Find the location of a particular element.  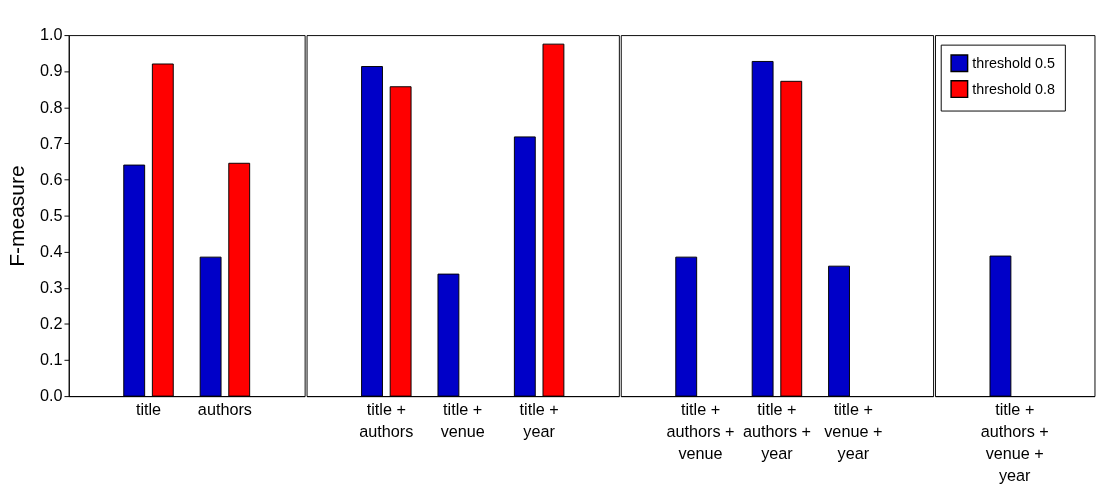

y-tick-label: 0.6 is located at coordinates (51, 178).